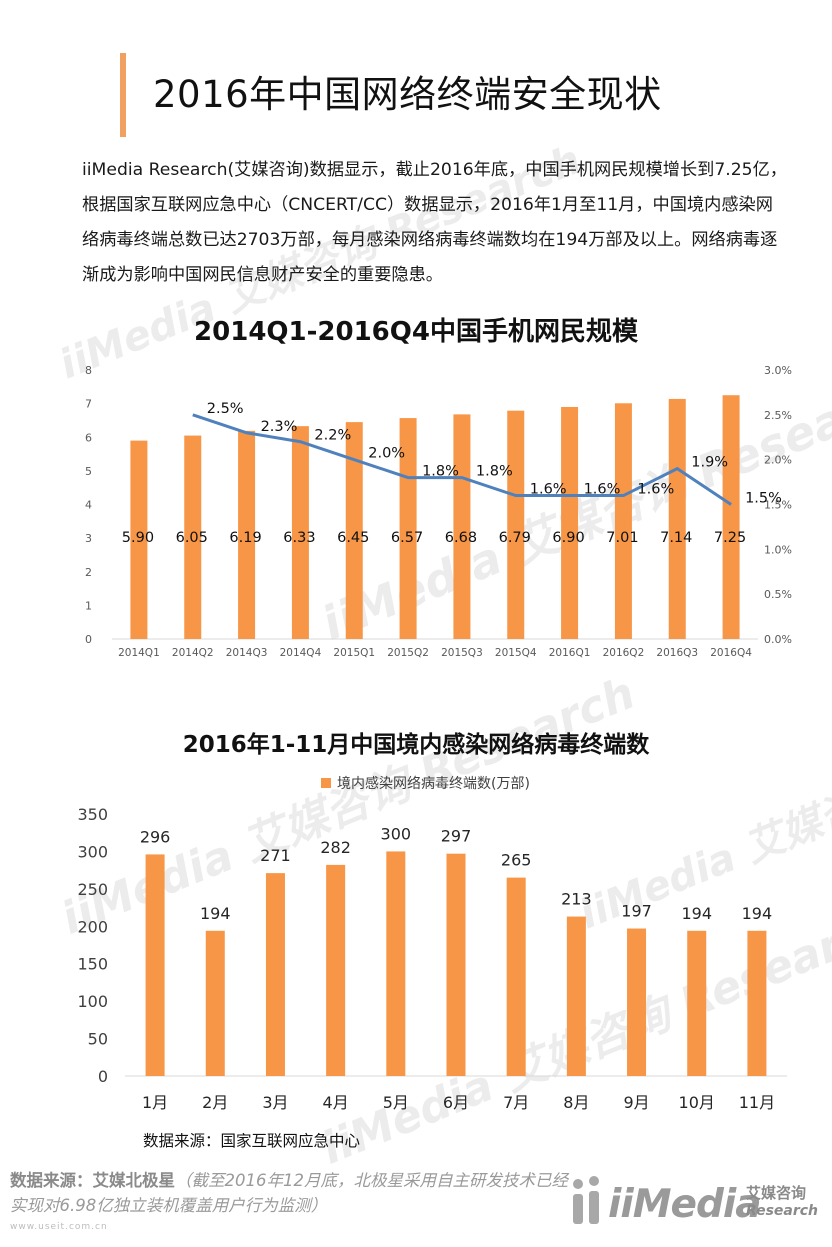  I want to click on page-title: 2016年中国网络终端安全现状, so click(407, 94).